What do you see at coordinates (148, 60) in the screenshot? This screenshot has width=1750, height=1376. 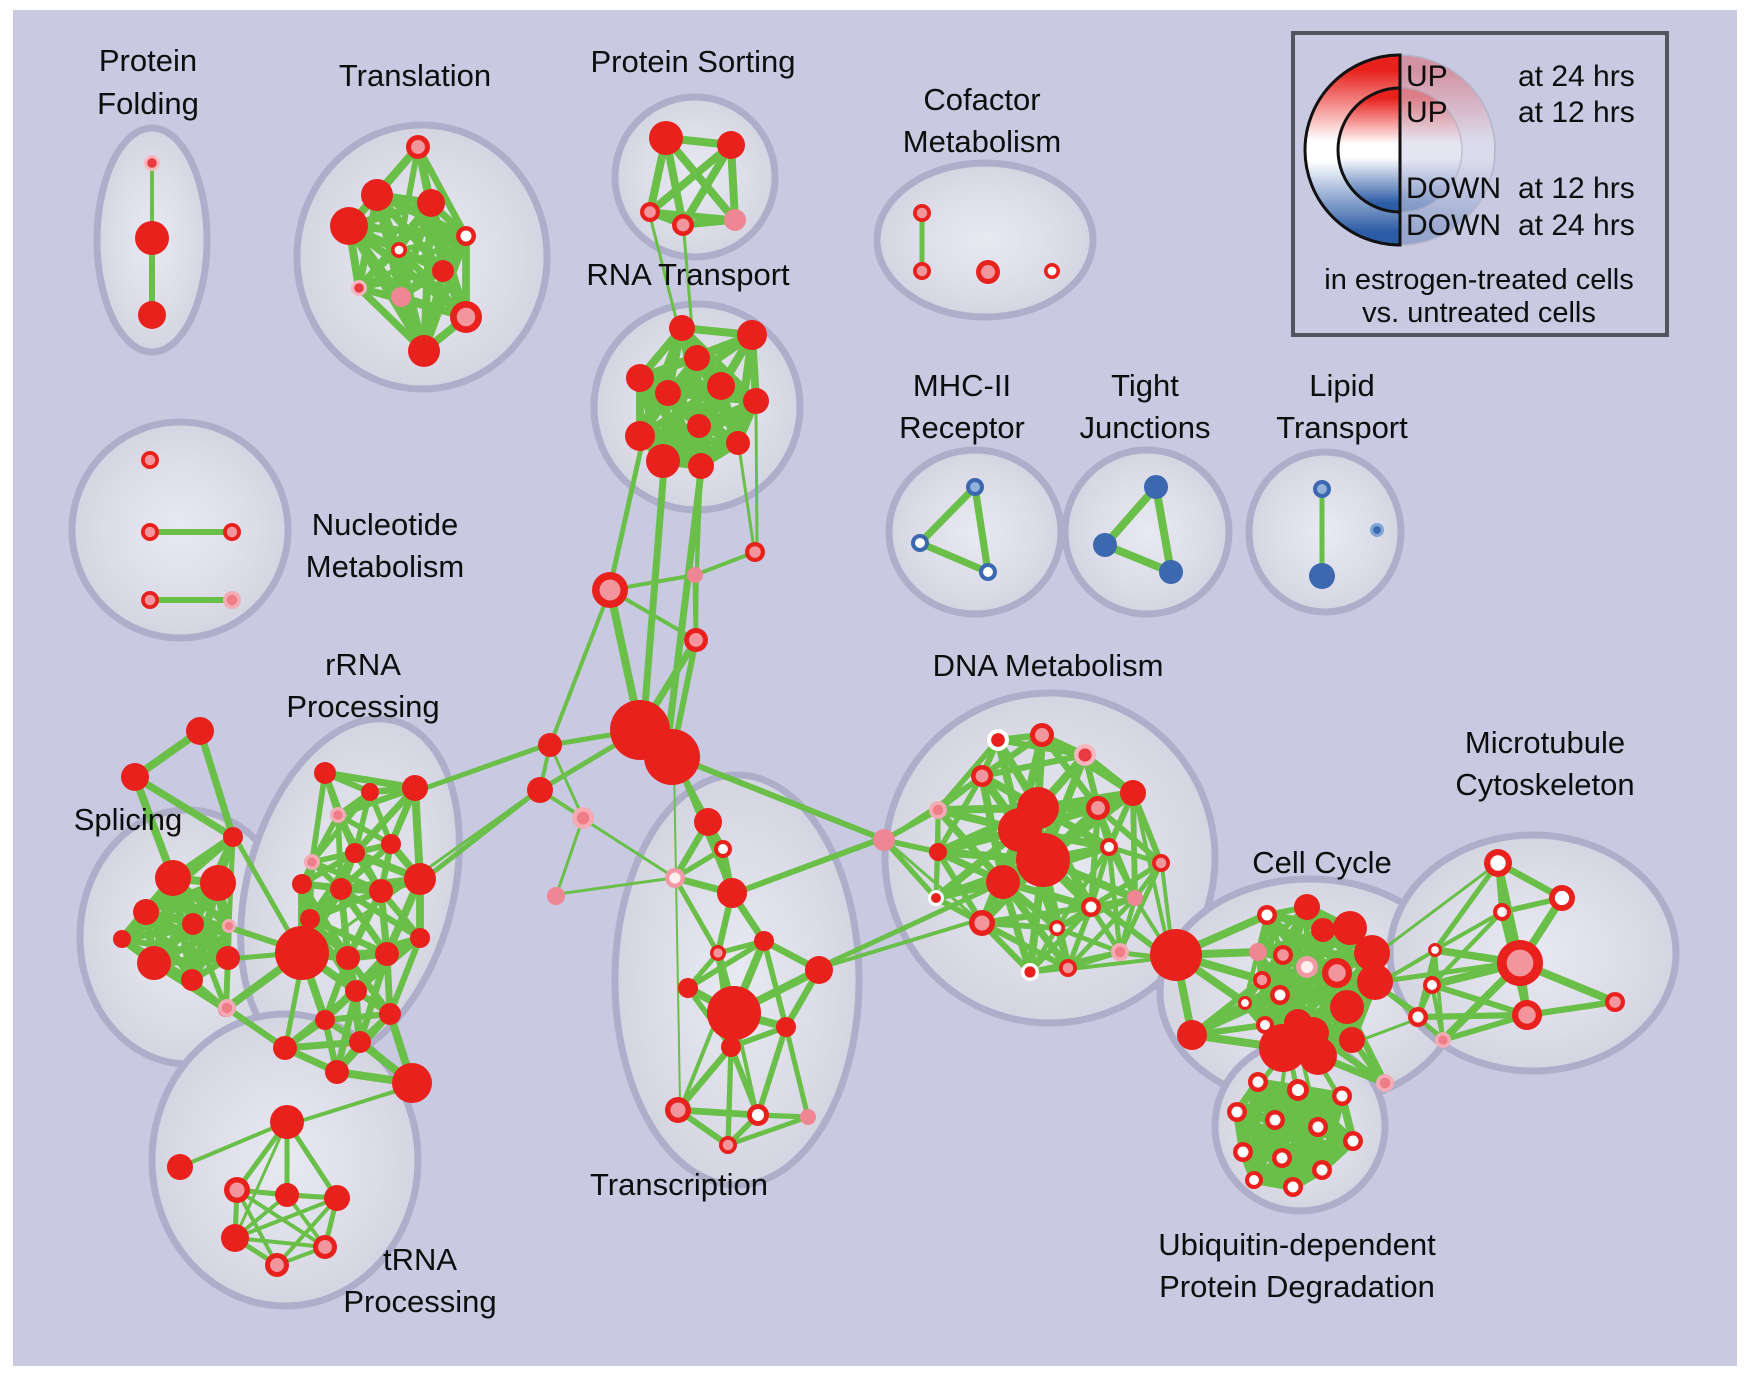 I see `cluster-label-protein-folding: Protein` at bounding box center [148, 60].